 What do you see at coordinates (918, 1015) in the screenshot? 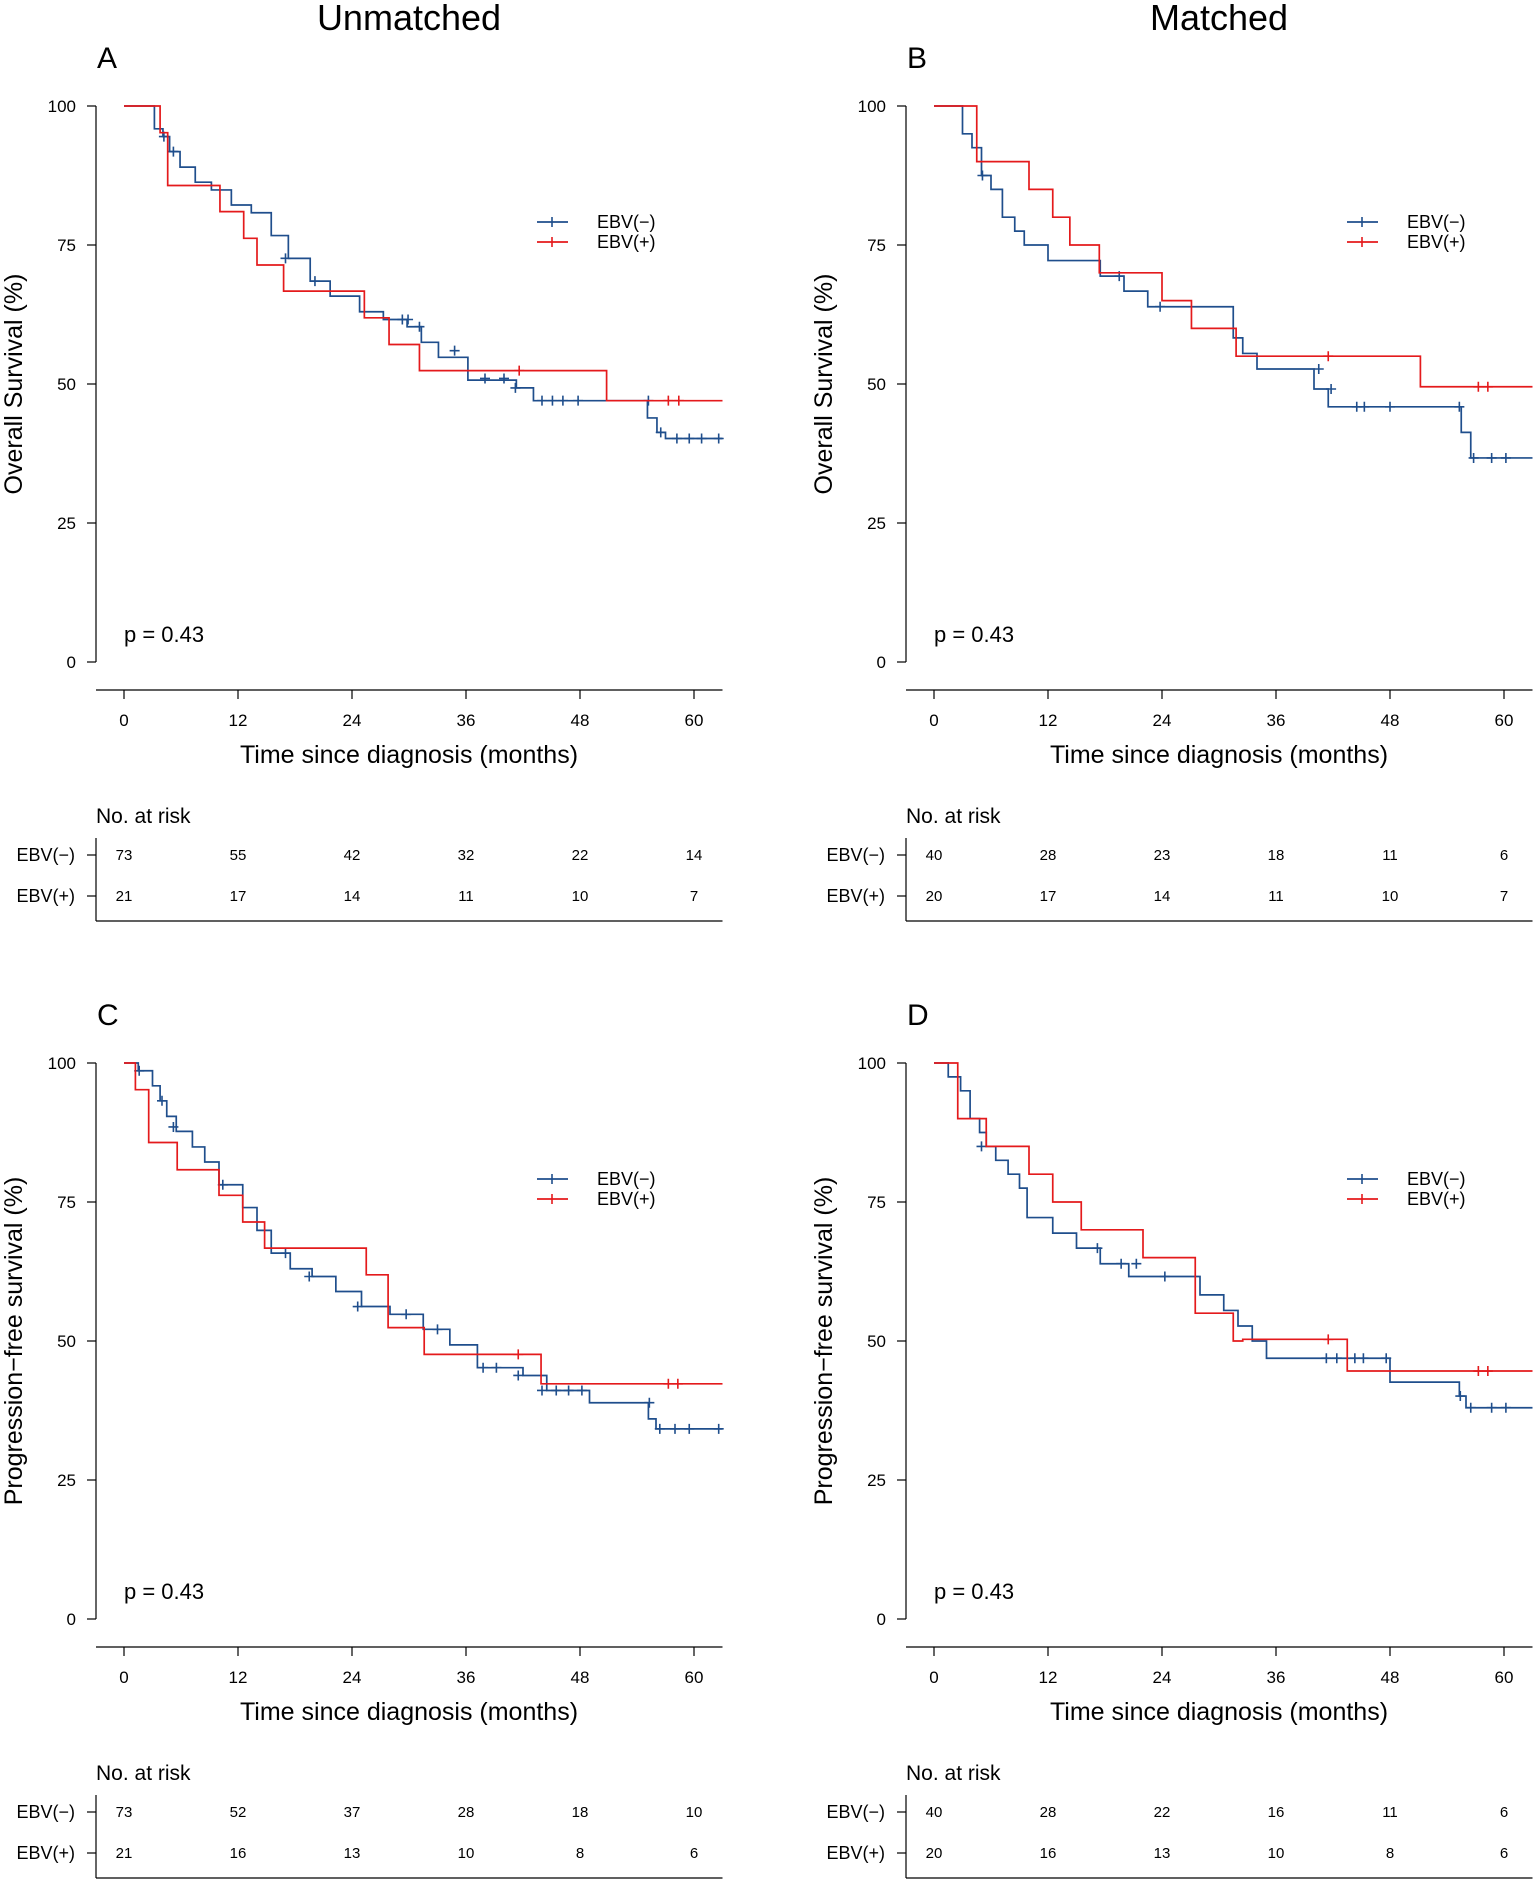
I see `panel-label: D` at bounding box center [918, 1015].